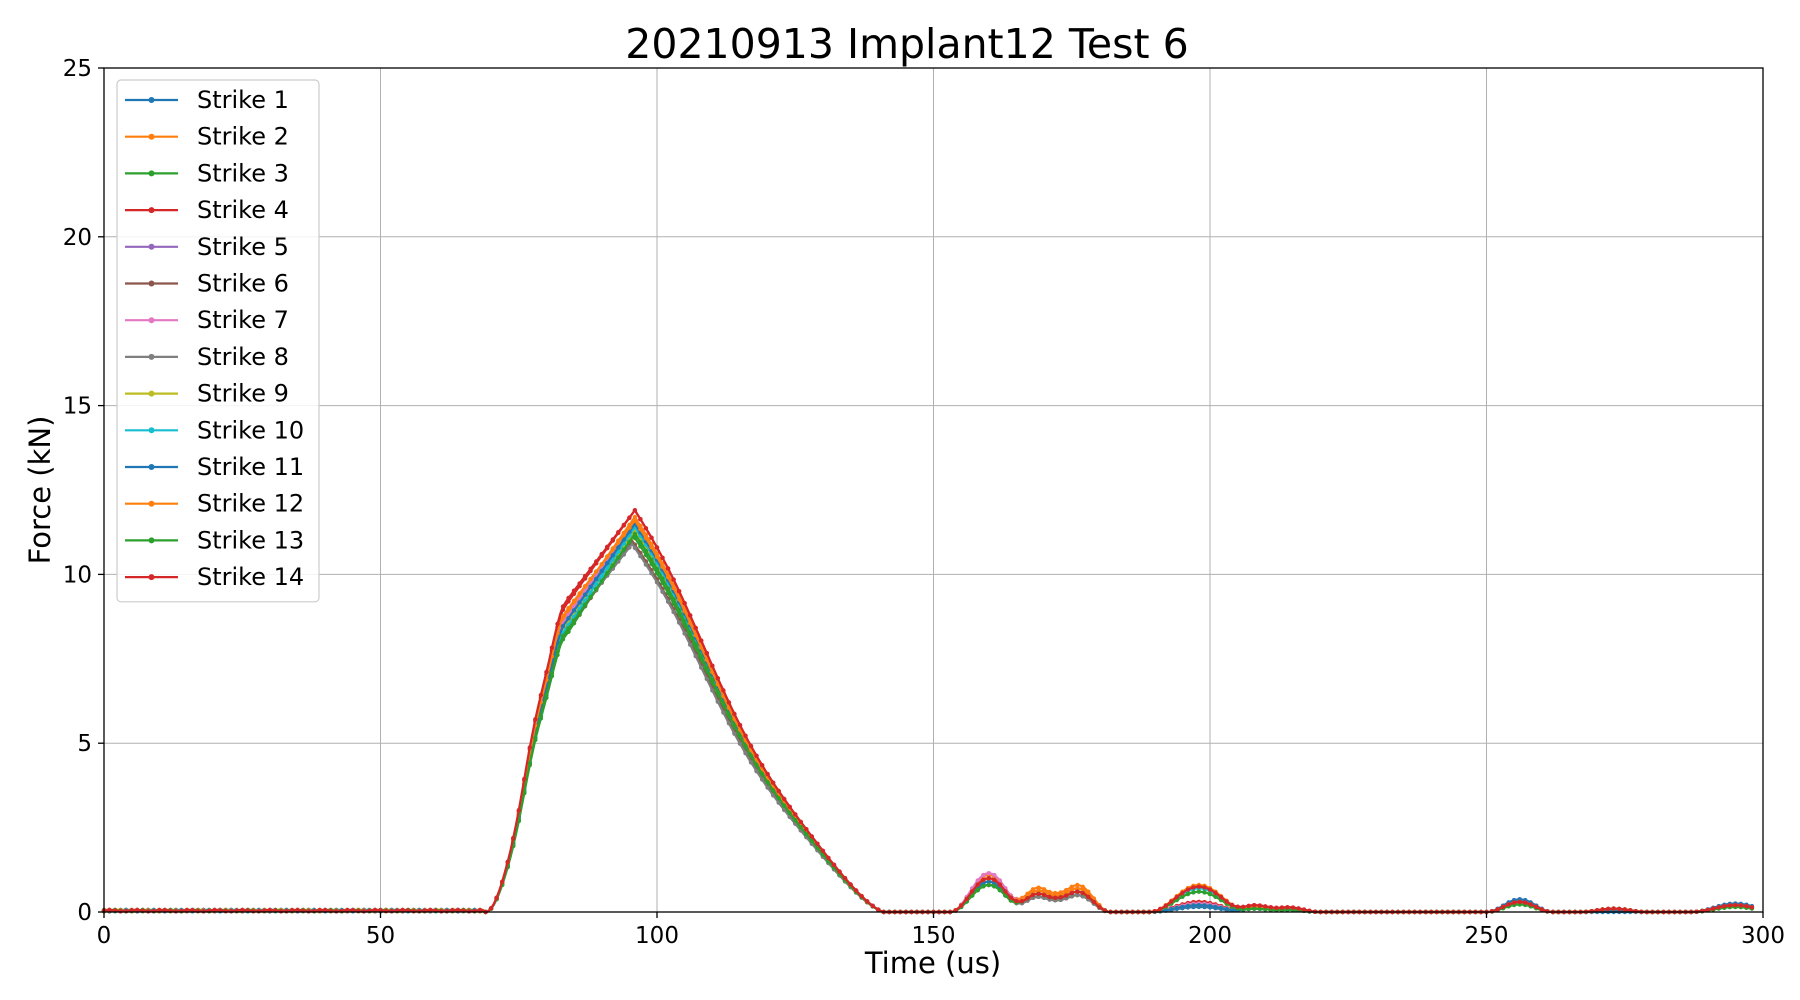 The width and height of the screenshot is (1800, 1000). I want to click on x-tick-label: 250, so click(1487, 936).